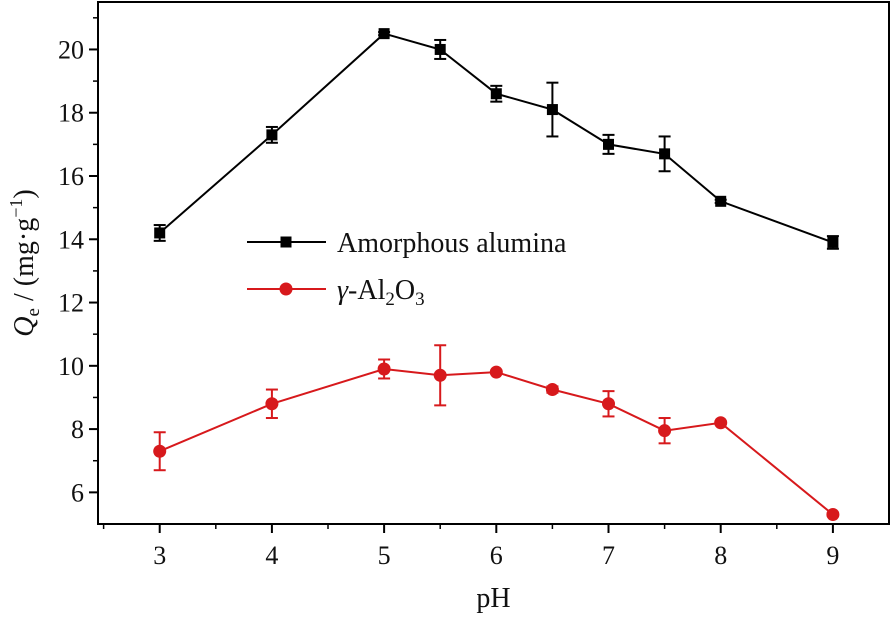 Image resolution: width=890 pixels, height=617 pixels. What do you see at coordinates (71, 239) in the screenshot?
I see `y-tick-label: 14` at bounding box center [71, 239].